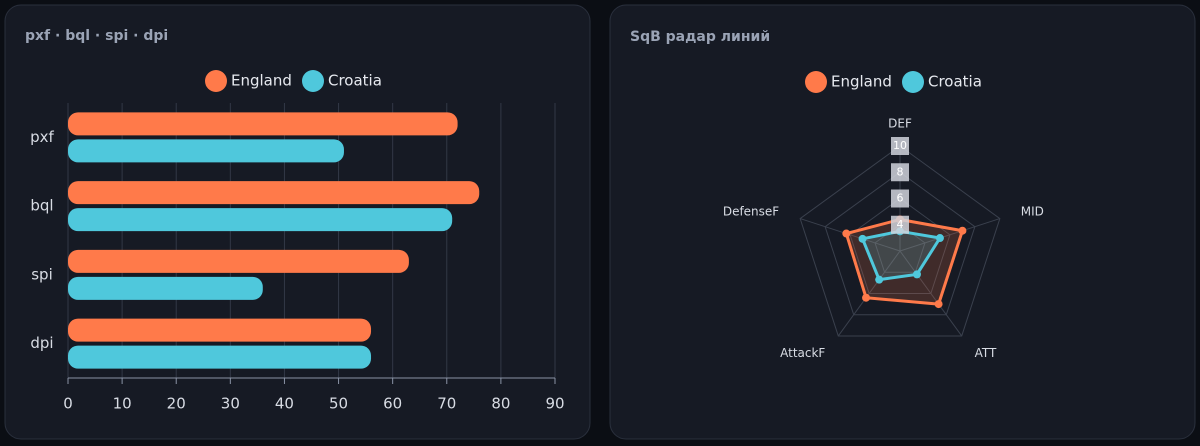 The height and width of the screenshot is (446, 1200). I want to click on x-tick-label: 70, so click(446, 404).